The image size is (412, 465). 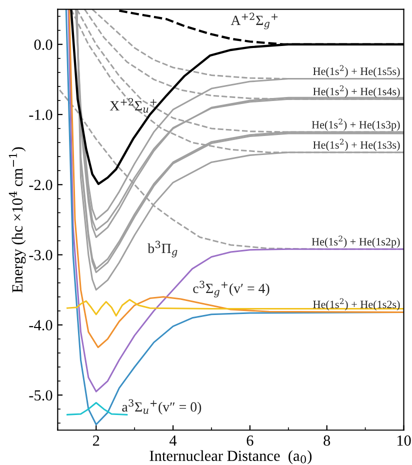 I want to click on annotation: He(1s$^{2}$) + He(1s2p), so click(x=356, y=242).